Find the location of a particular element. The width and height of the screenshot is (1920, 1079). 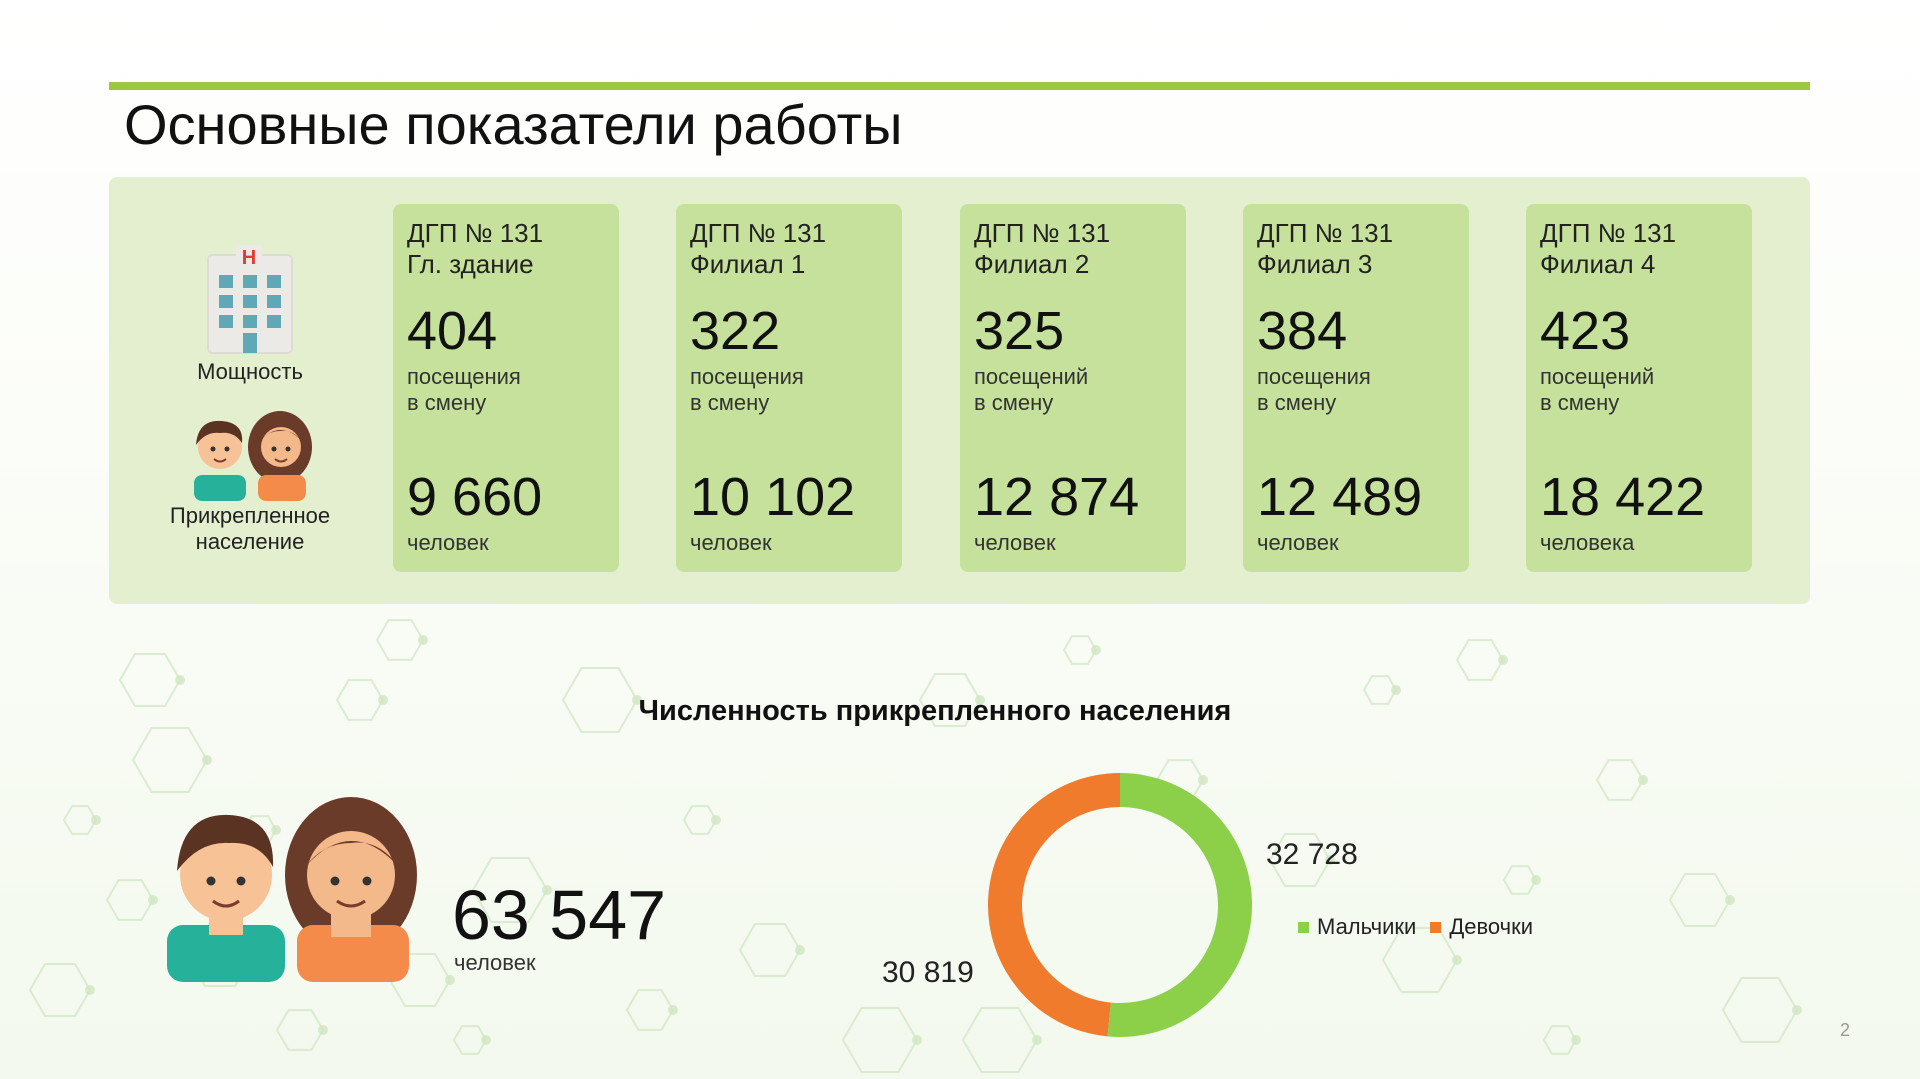

population-donut-chart is located at coordinates (1119, 905).